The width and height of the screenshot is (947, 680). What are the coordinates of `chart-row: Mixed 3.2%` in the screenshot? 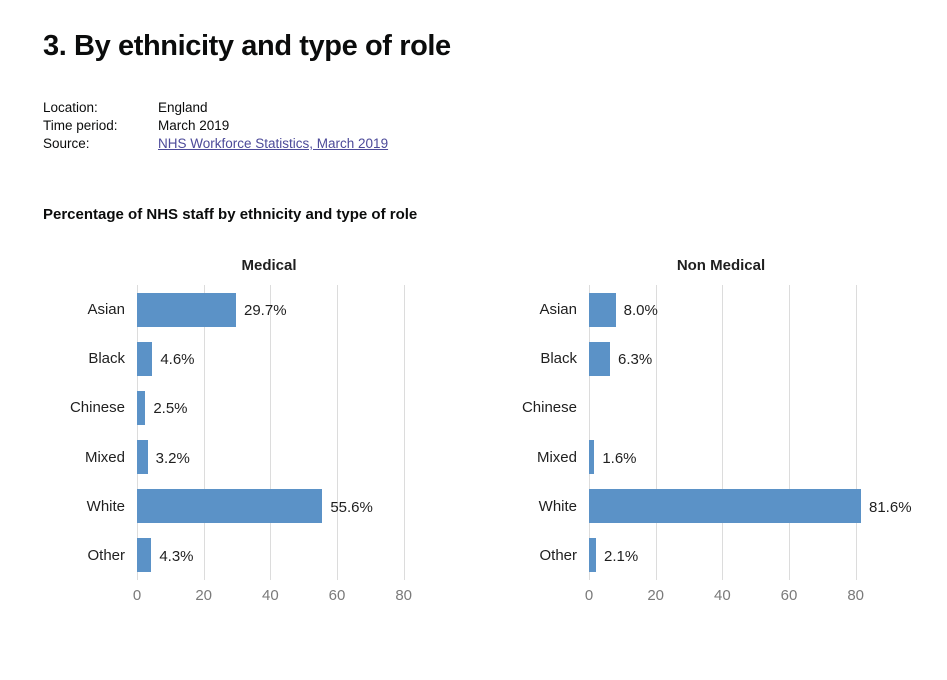 It's located at (261, 457).